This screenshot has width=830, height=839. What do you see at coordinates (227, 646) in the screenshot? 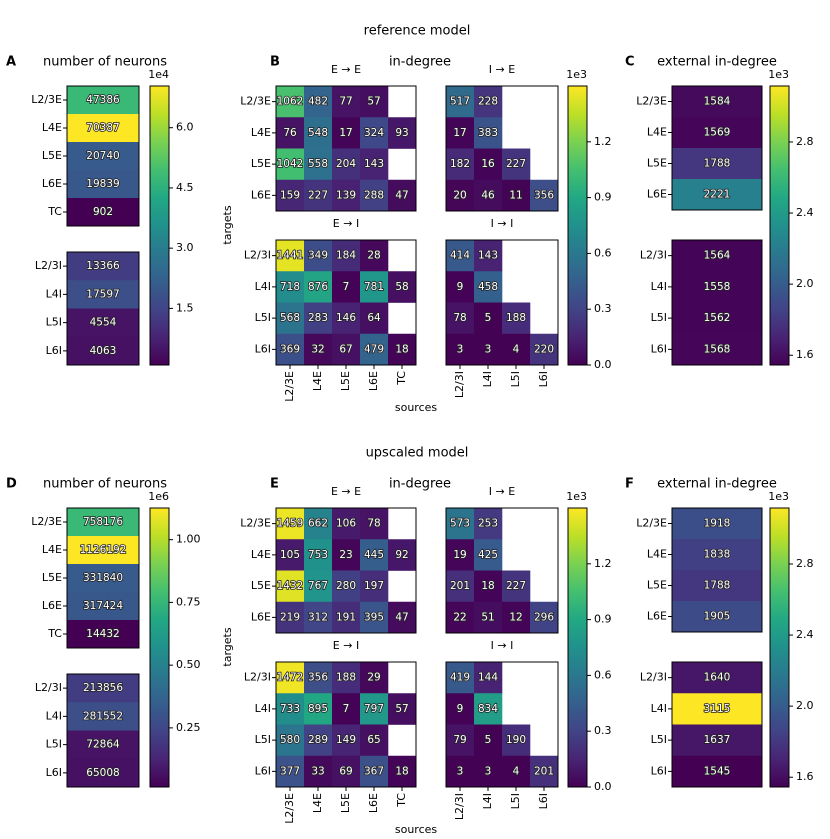
I see `y-axis-label: targets` at bounding box center [227, 646].